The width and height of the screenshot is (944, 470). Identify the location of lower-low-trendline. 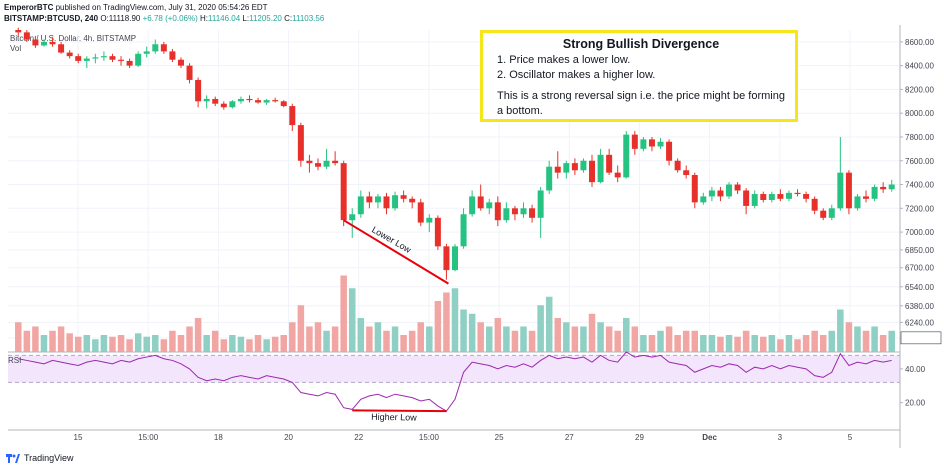
(396, 252).